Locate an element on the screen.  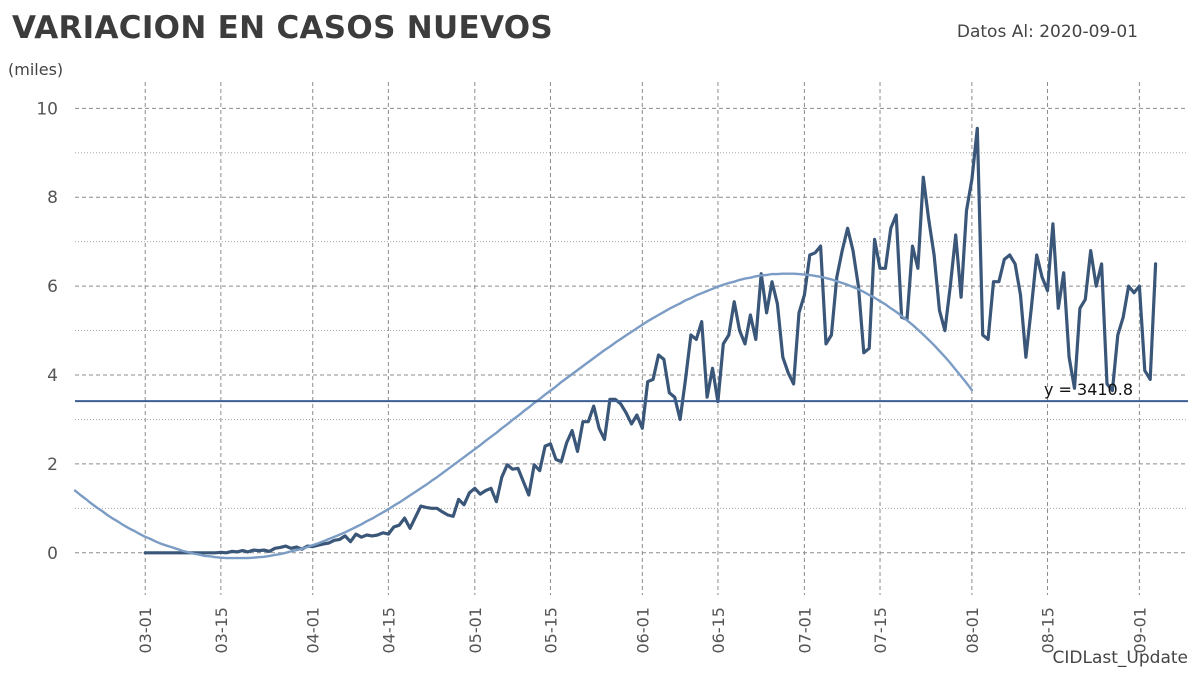
y-tick-label: 4 is located at coordinates (52, 376).